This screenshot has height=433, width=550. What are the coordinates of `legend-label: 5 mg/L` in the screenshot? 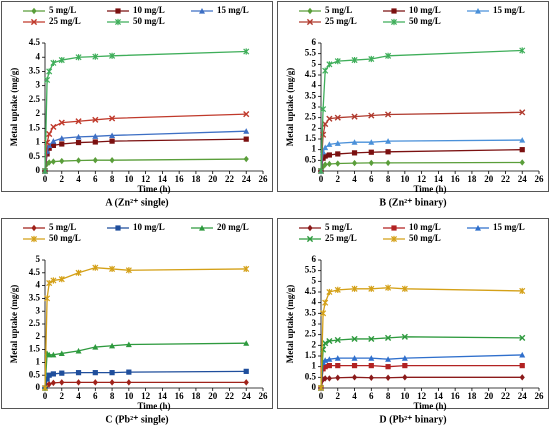 It's located at (338, 10).